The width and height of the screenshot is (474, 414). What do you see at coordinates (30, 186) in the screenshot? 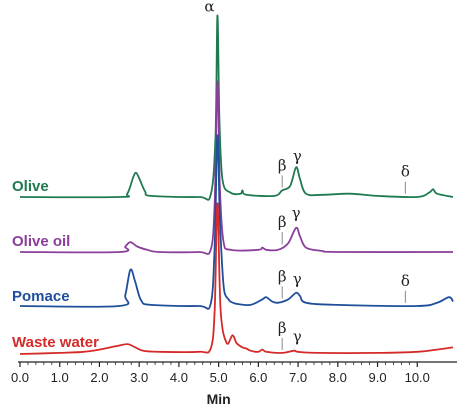
I see `series-label-olive: Olive` at bounding box center [30, 186].